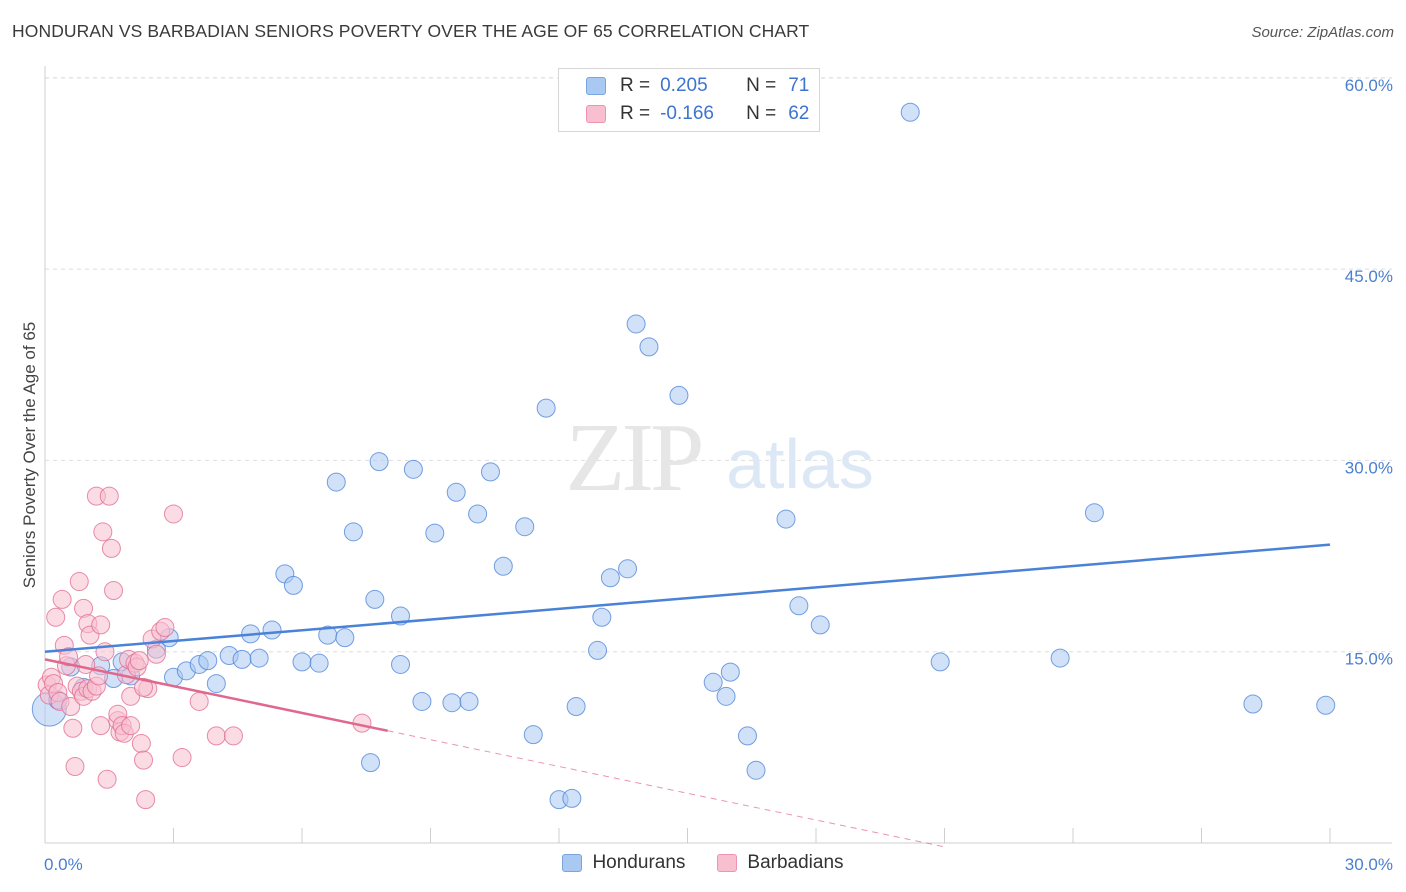 This screenshot has width=1406, height=892. What do you see at coordinates (795, 862) in the screenshot?
I see `series-label-barbadians: Barbadians` at bounding box center [795, 862].